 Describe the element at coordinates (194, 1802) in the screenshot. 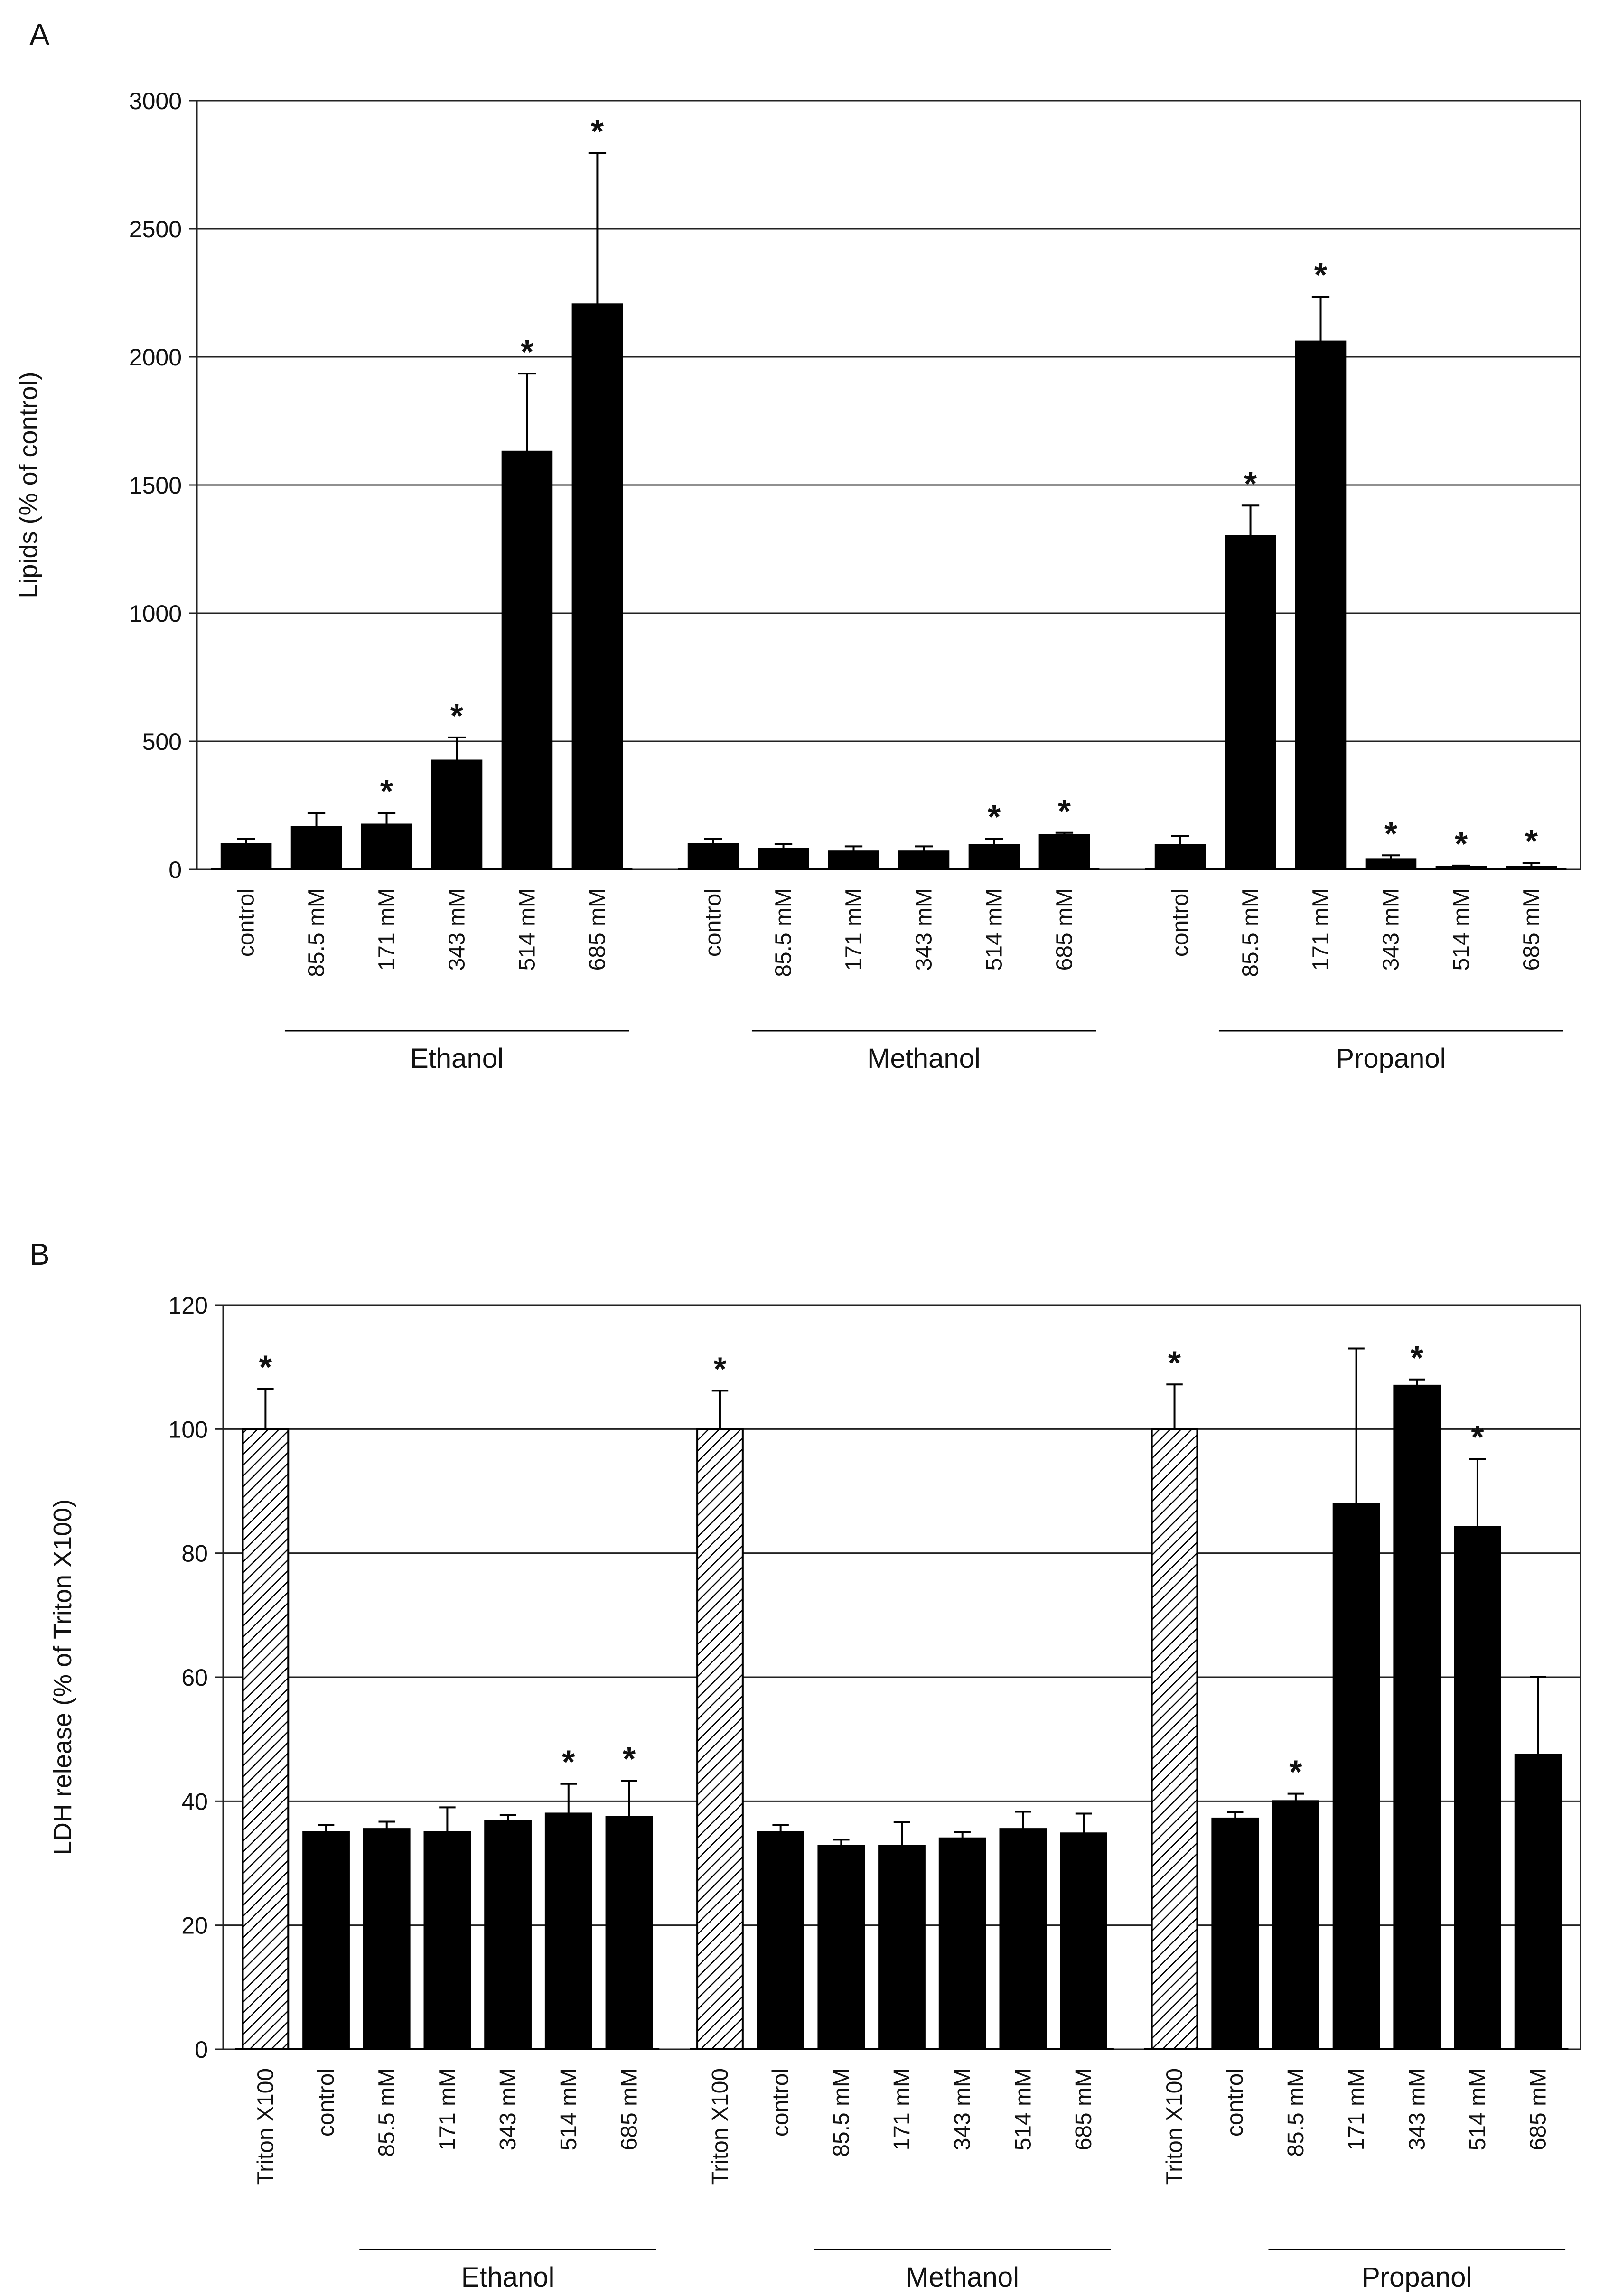

I see `y-tick-label: 40` at that location.